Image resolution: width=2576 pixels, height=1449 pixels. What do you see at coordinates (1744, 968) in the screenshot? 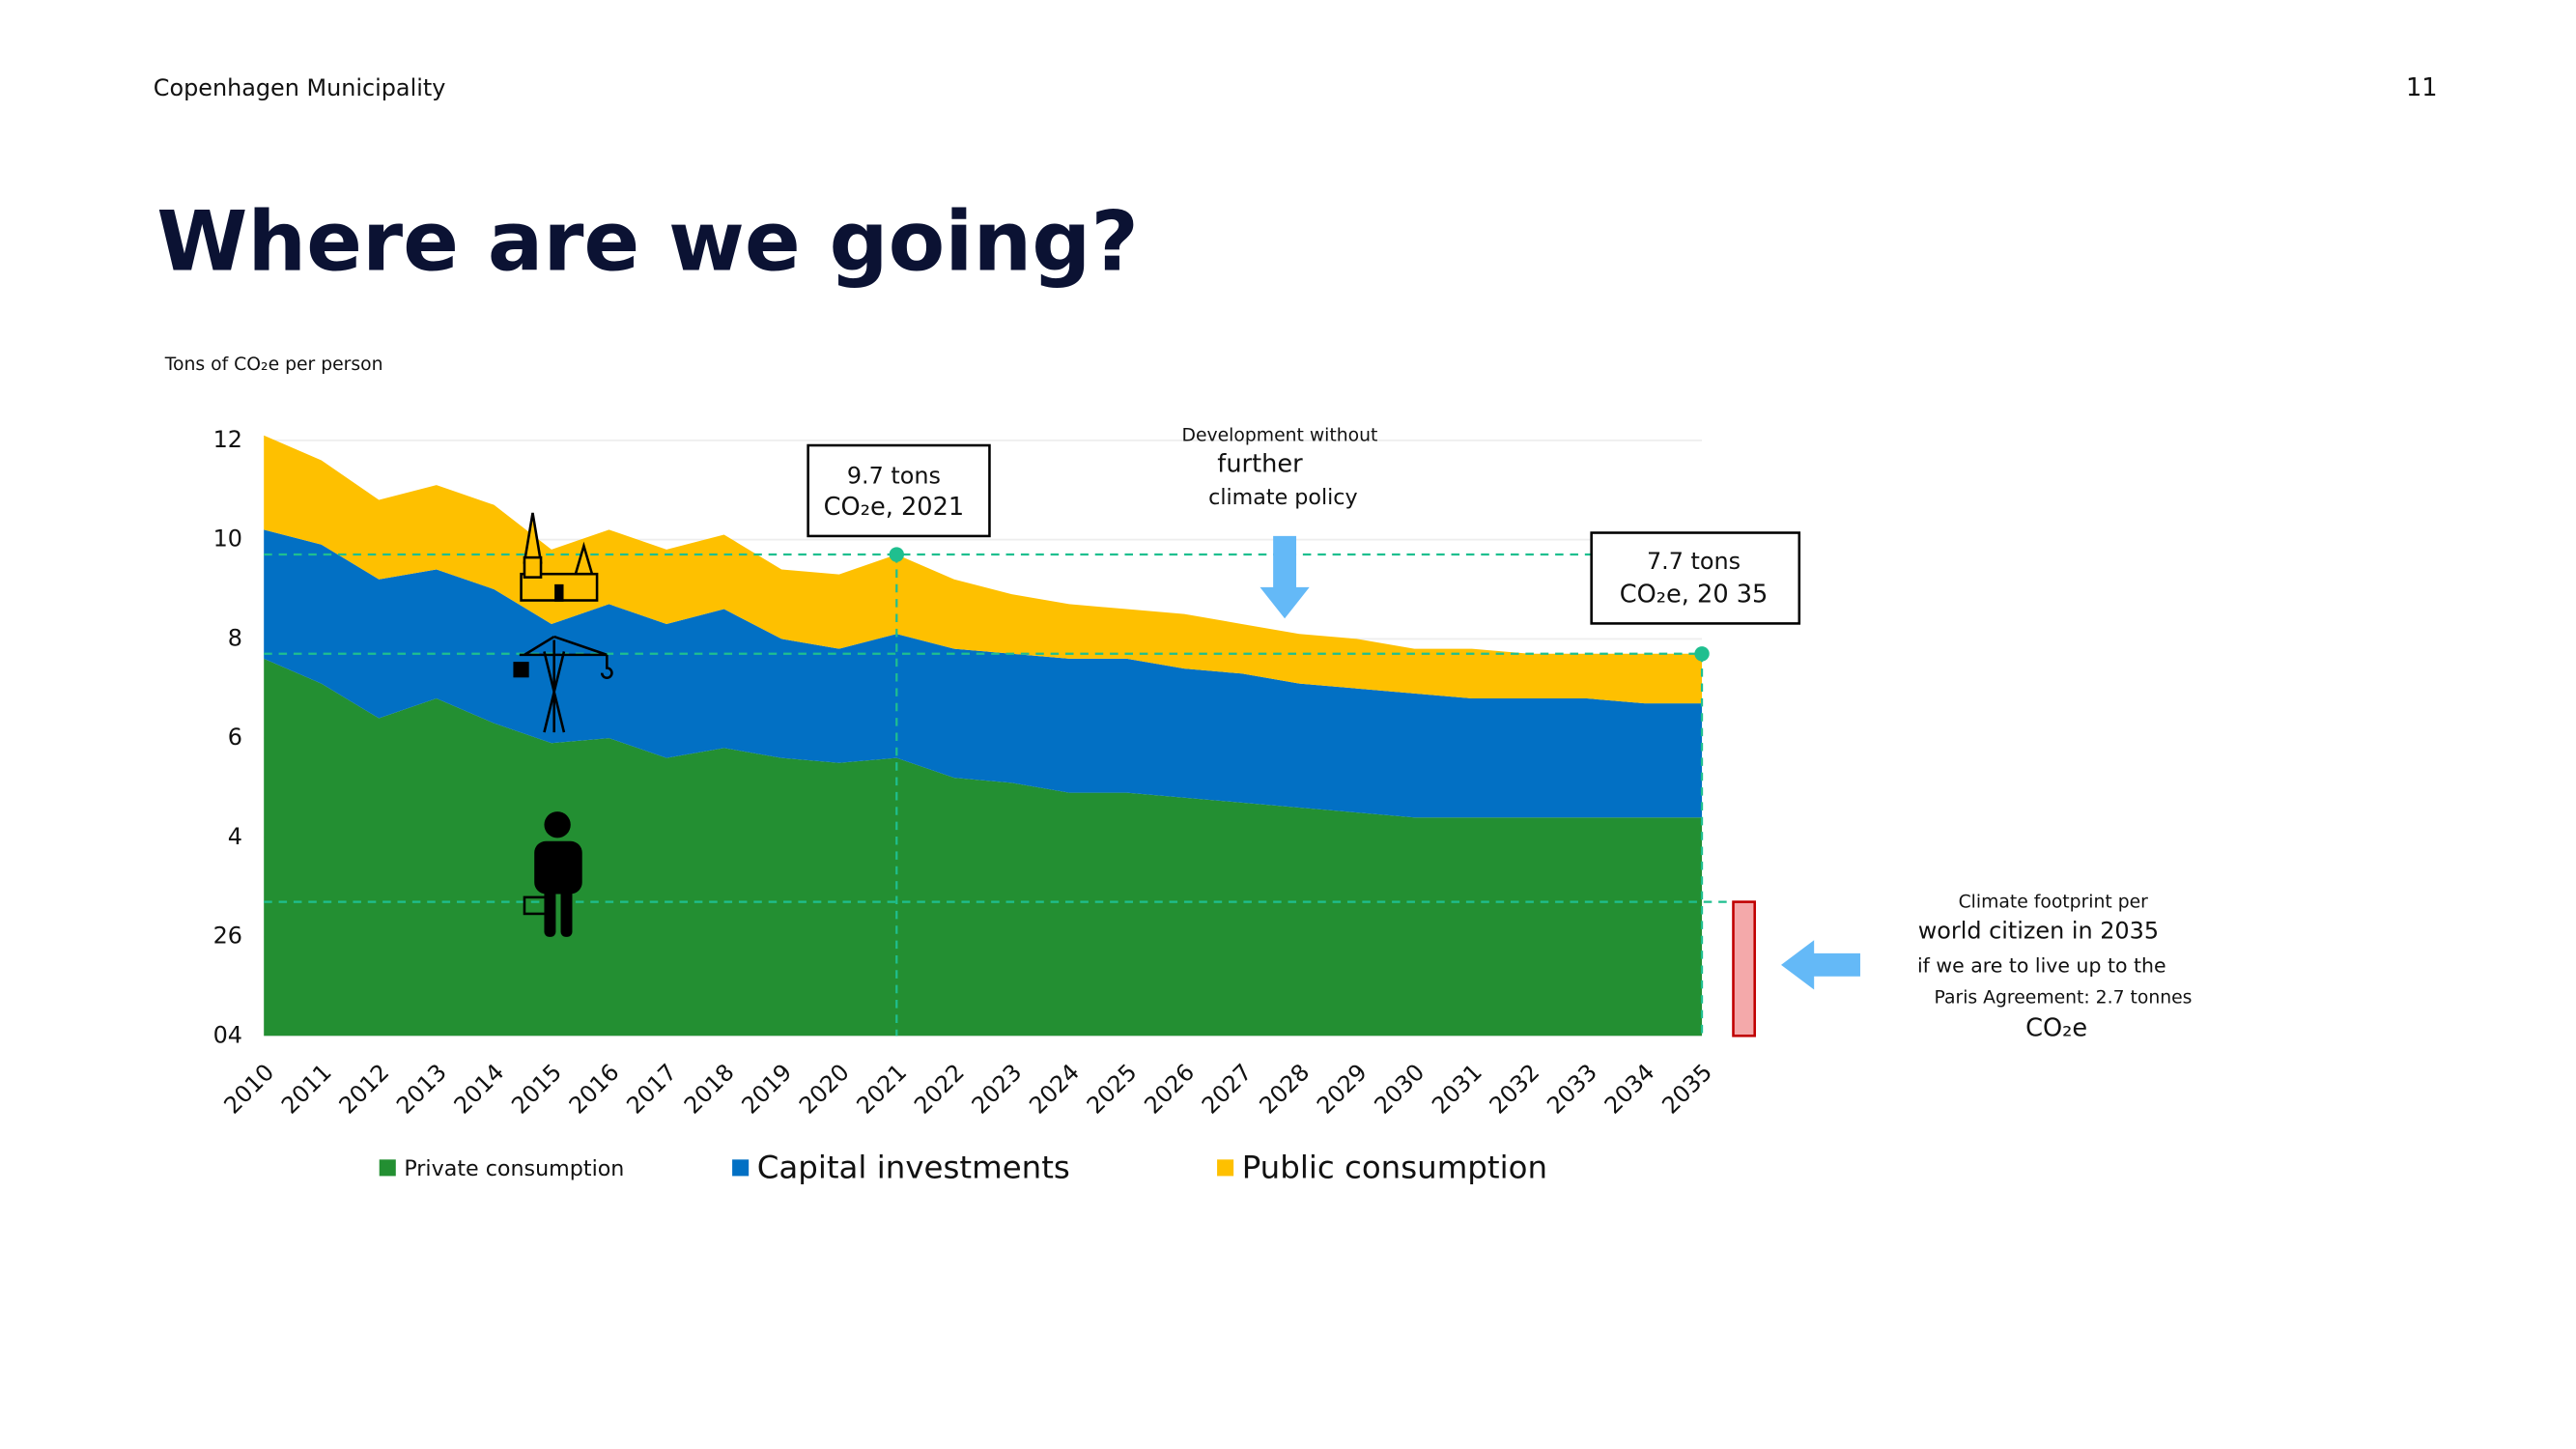
I see `target-bar` at bounding box center [1744, 968].